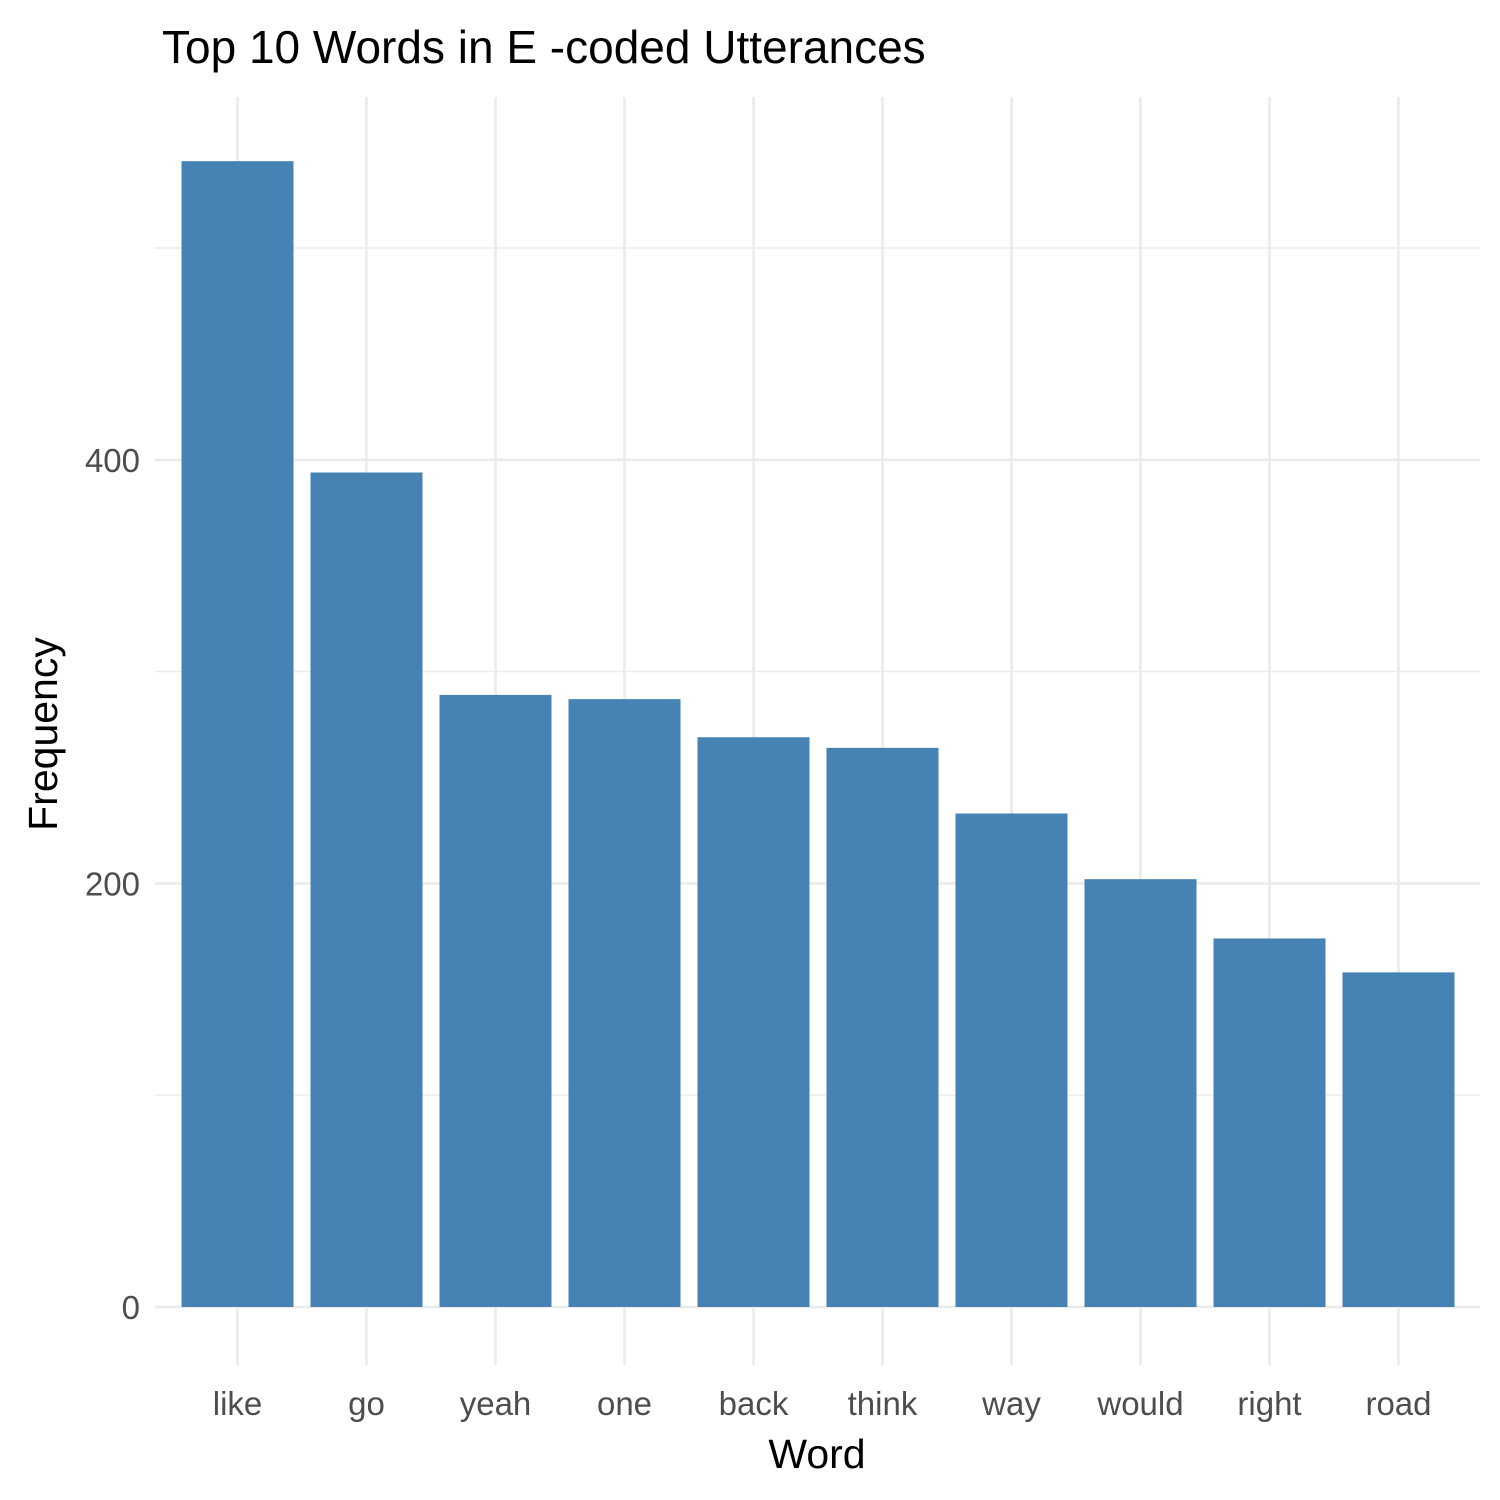  Describe the element at coordinates (238, 1403) in the screenshot. I see `x-tick-label: like` at that location.